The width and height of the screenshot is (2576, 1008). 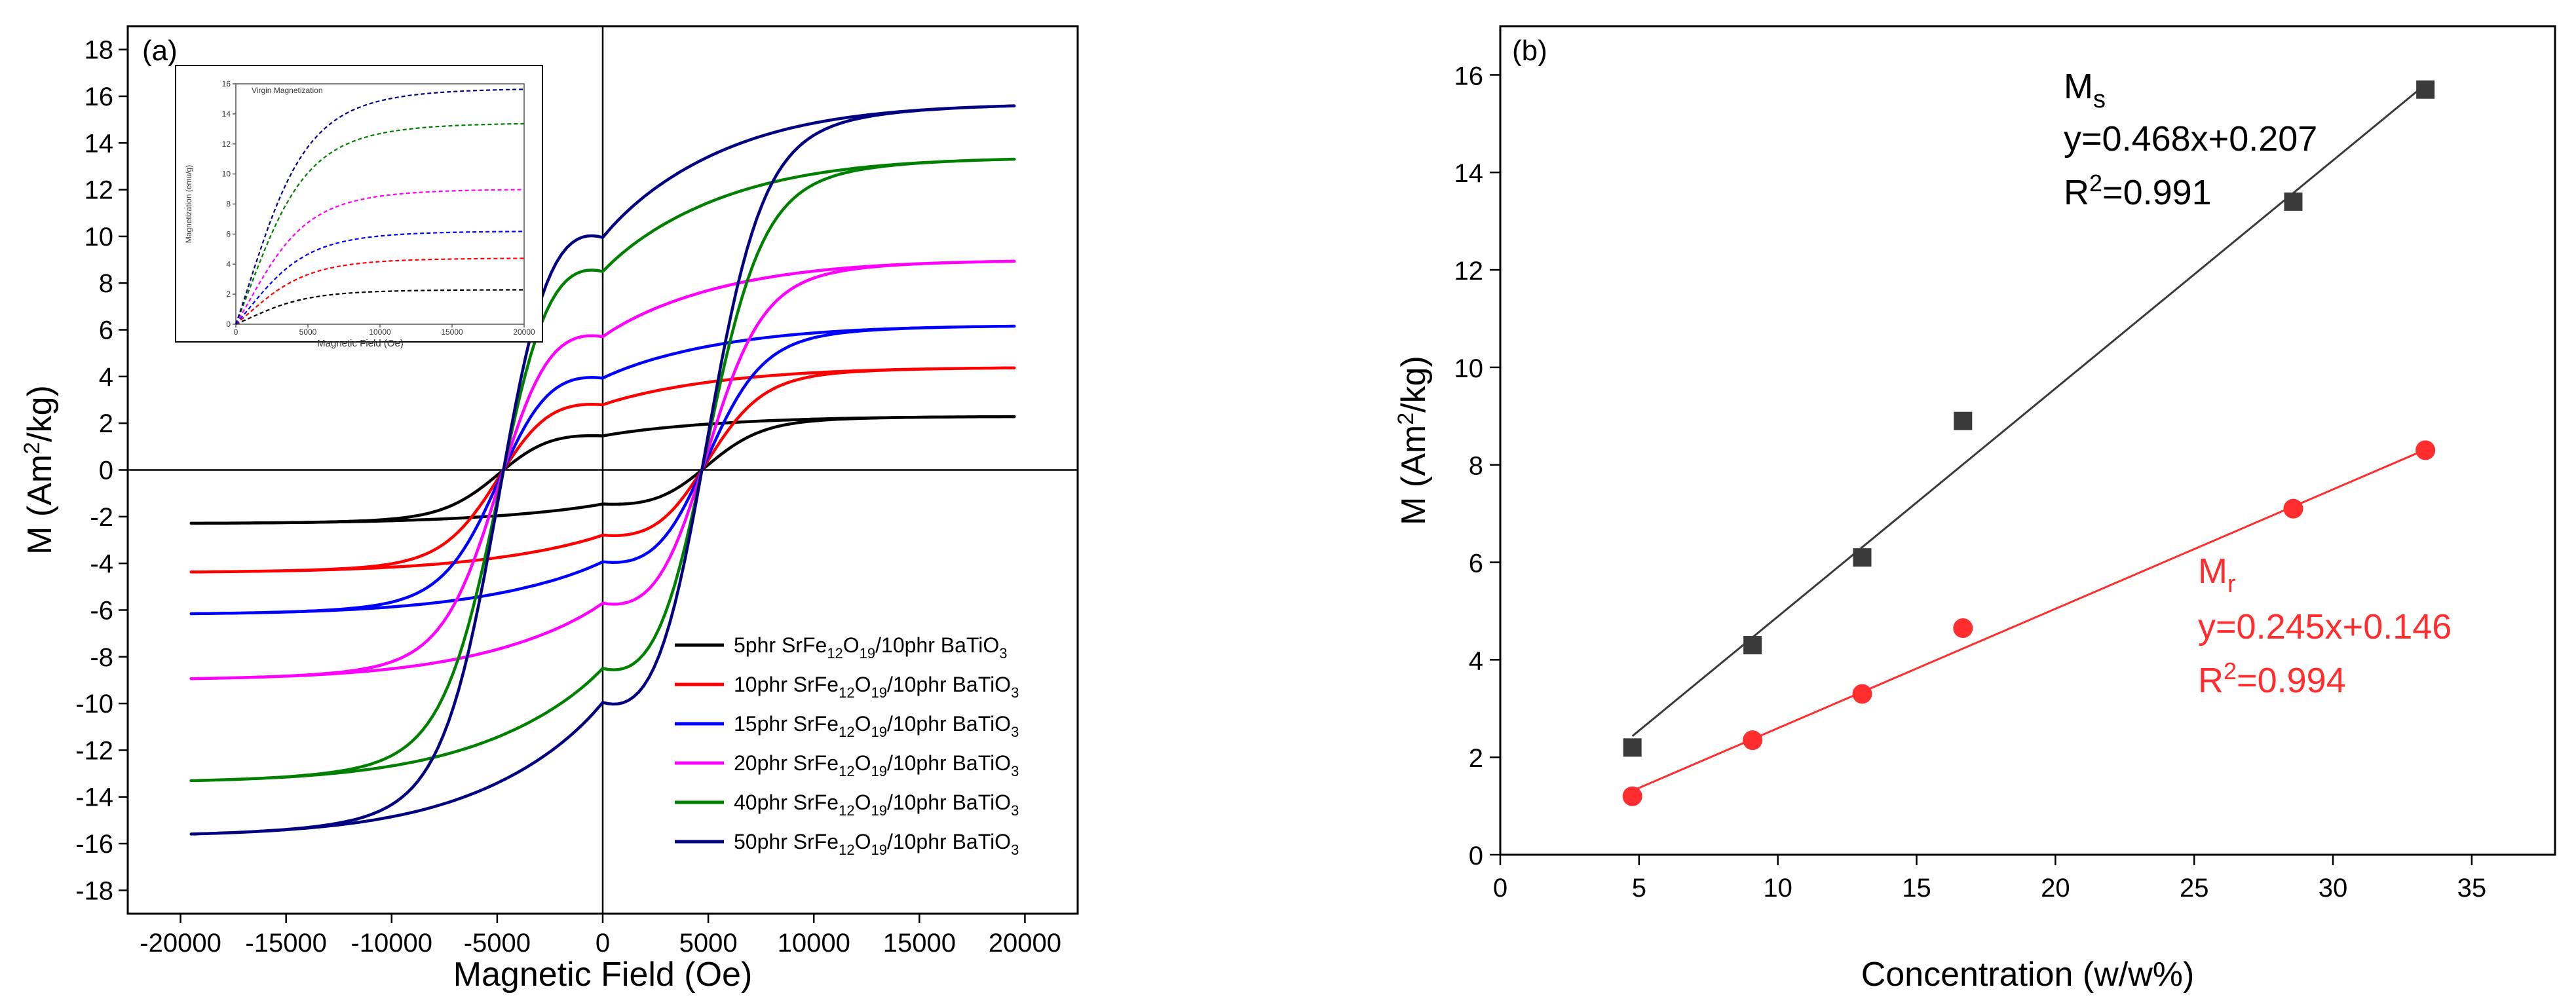 I want to click on y-tick-label: 14, so click(x=1469, y=173).